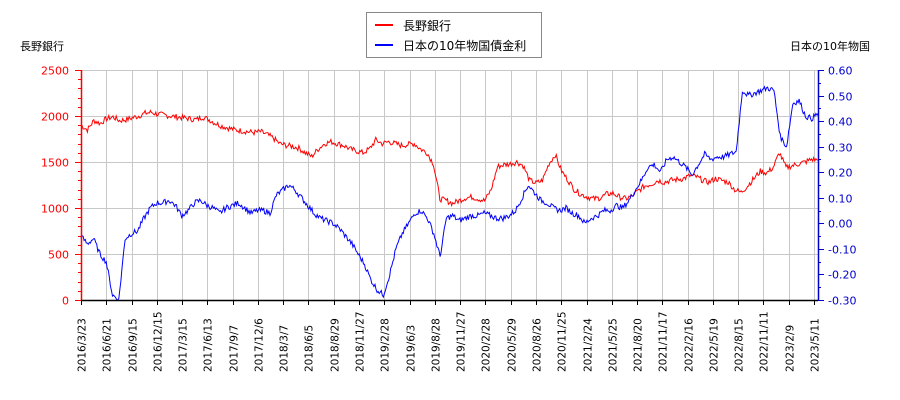 The height and width of the screenshot is (400, 900). What do you see at coordinates (840, 122) in the screenshot?
I see `y-right-tick-label: 0.40` at bounding box center [840, 122].